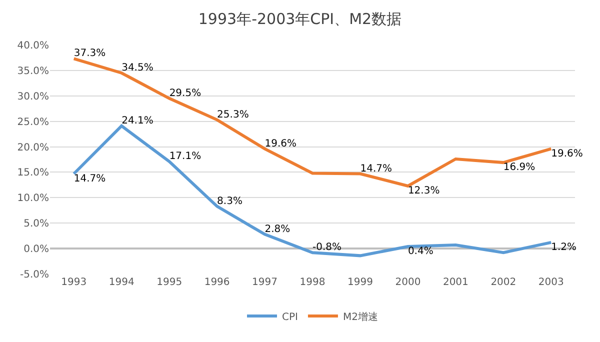 The width and height of the screenshot is (600, 342). Describe the element at coordinates (33, 96) in the screenshot. I see `y-tick-label: 30.0%` at that location.